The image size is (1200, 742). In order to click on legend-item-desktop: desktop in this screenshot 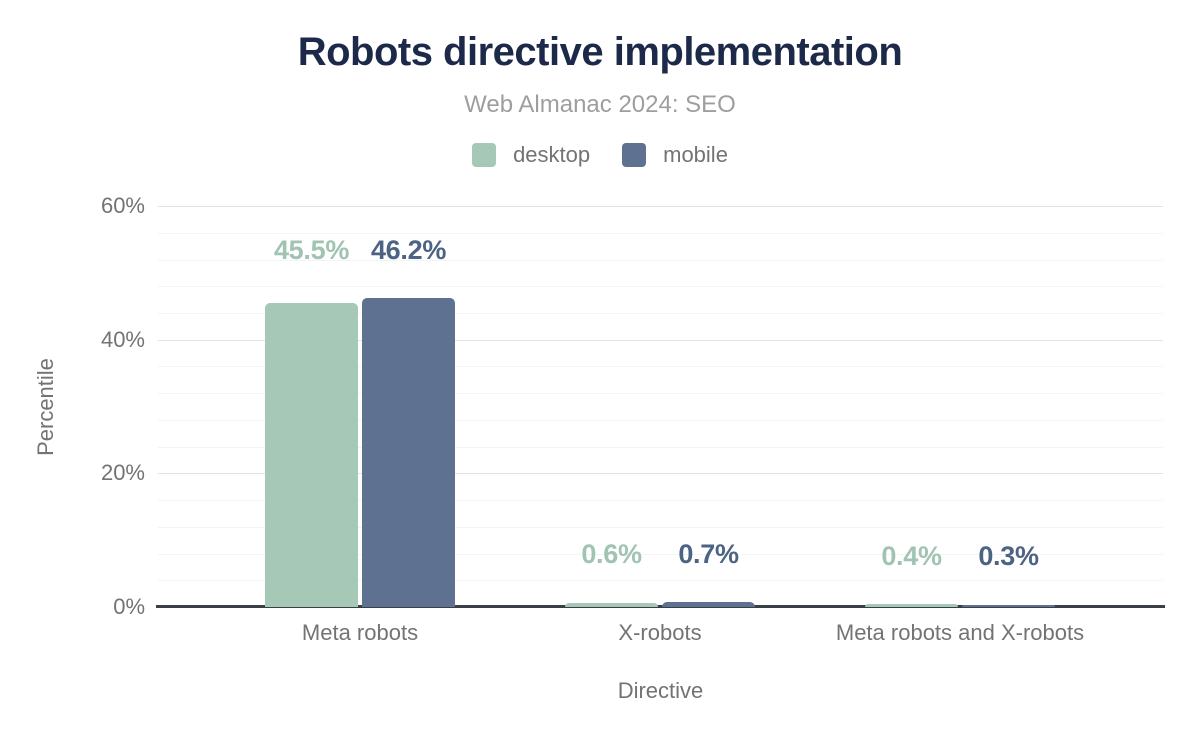, I will do `click(531, 155)`.